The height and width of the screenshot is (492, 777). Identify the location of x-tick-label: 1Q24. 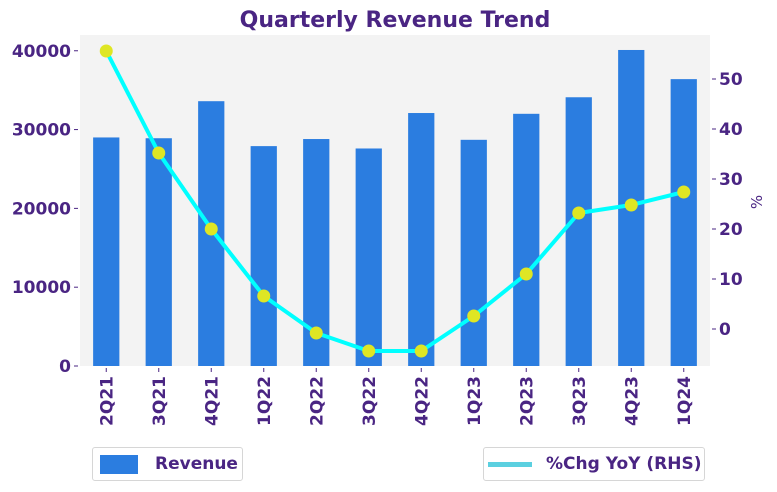
(685, 401).